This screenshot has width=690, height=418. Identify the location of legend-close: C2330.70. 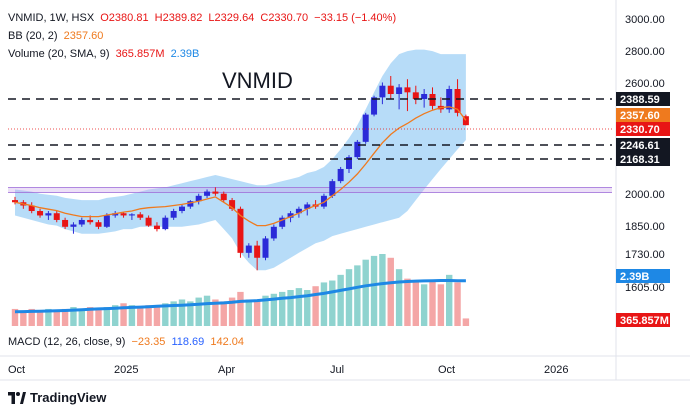
(284, 18).